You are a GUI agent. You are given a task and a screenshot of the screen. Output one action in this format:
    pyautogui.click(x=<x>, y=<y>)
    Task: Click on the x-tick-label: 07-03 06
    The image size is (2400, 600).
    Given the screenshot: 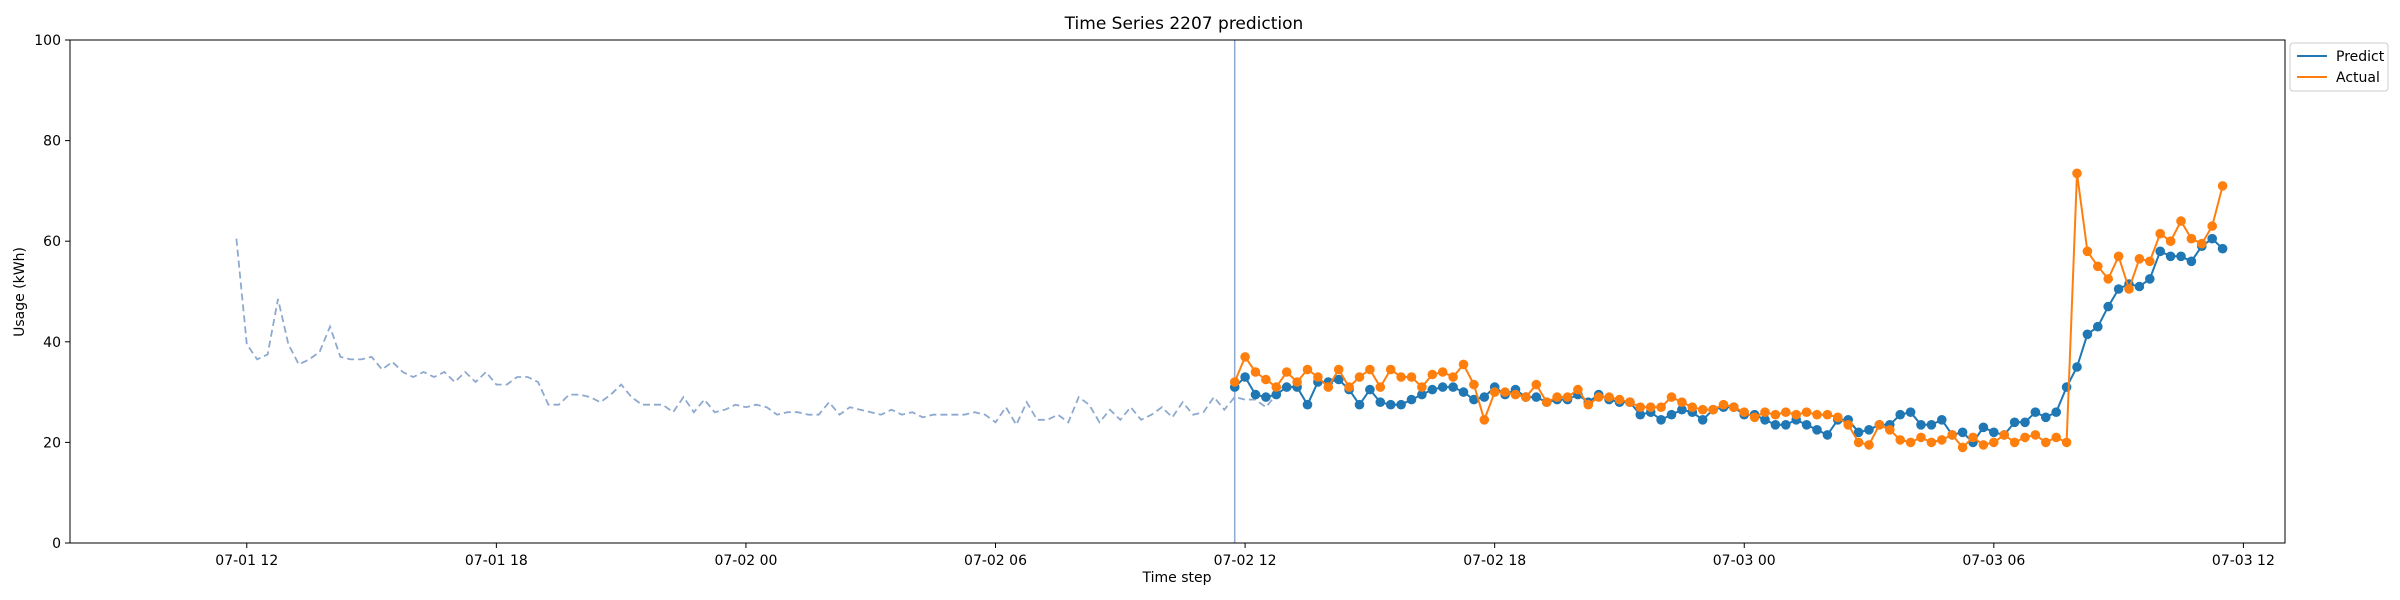 What is the action you would take?
    pyautogui.click(x=1993, y=561)
    